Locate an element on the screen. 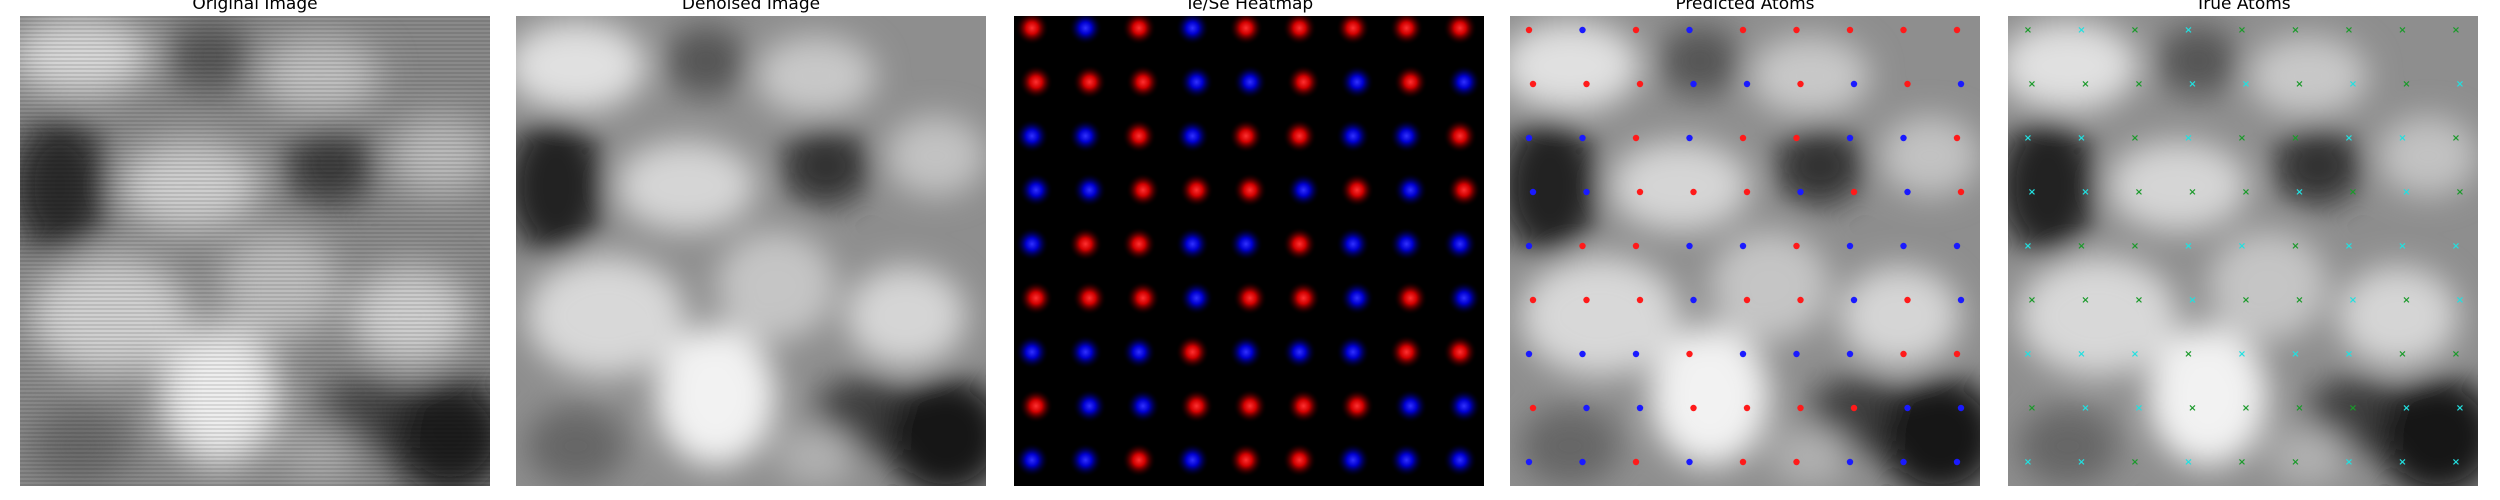  original-image-title: Original Image is located at coordinates (255, 7).